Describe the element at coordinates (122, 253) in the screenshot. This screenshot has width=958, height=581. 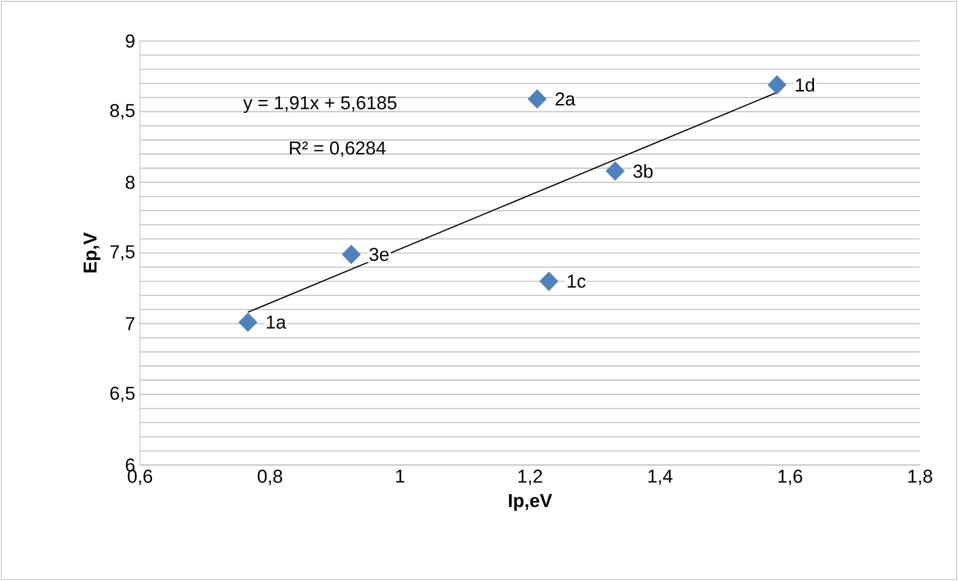
I see `y-tick-label: 7,5` at that location.